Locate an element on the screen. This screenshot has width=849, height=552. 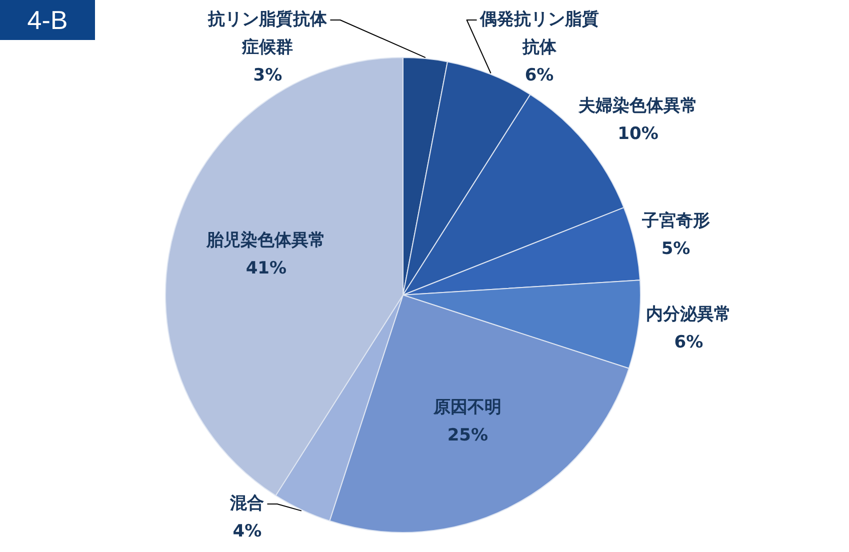
slice-label: 抗リン脂質抗体症候群 is located at coordinates (267, 33).